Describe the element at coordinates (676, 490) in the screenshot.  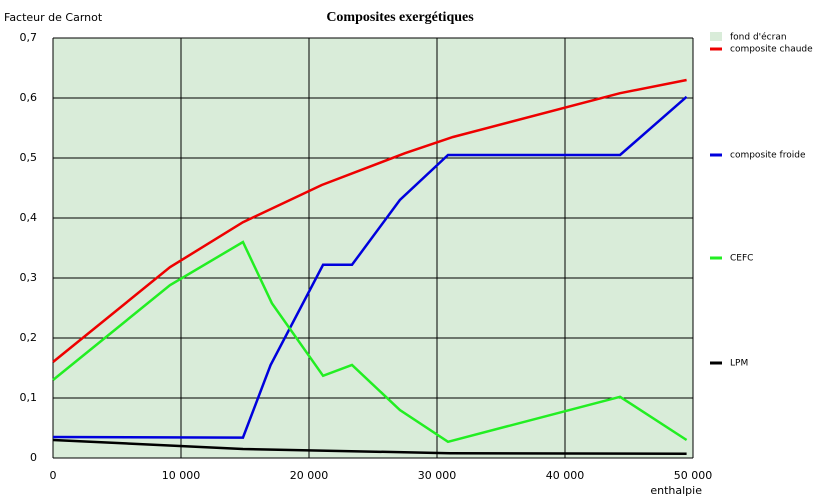
I see `x-axis-label: enthalpie` at that location.